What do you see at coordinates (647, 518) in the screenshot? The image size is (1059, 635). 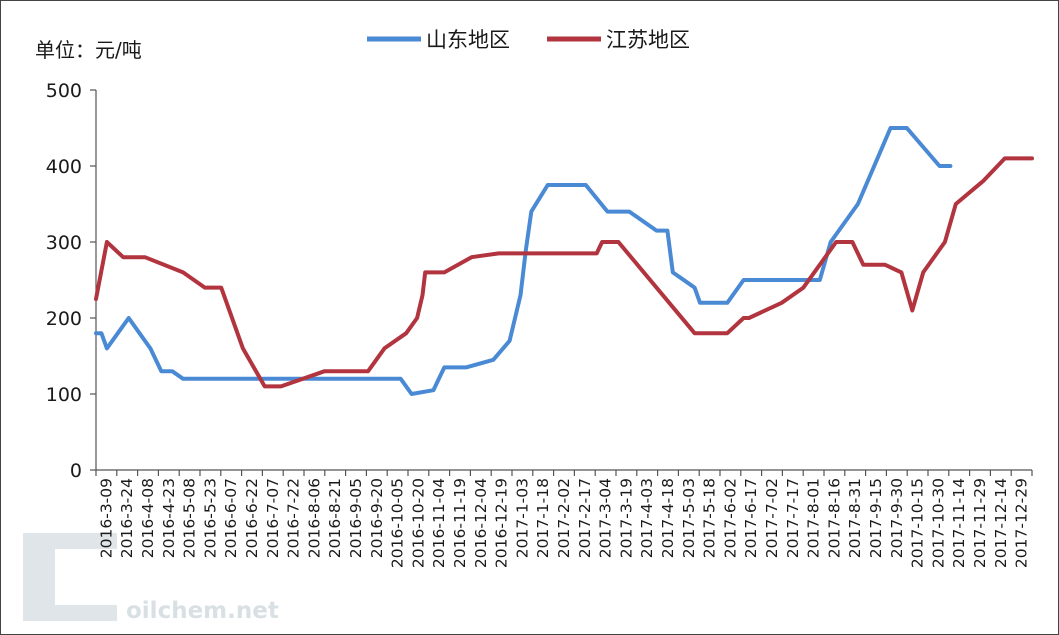 I see `x-tick-label: 2017-4-03` at bounding box center [647, 518].